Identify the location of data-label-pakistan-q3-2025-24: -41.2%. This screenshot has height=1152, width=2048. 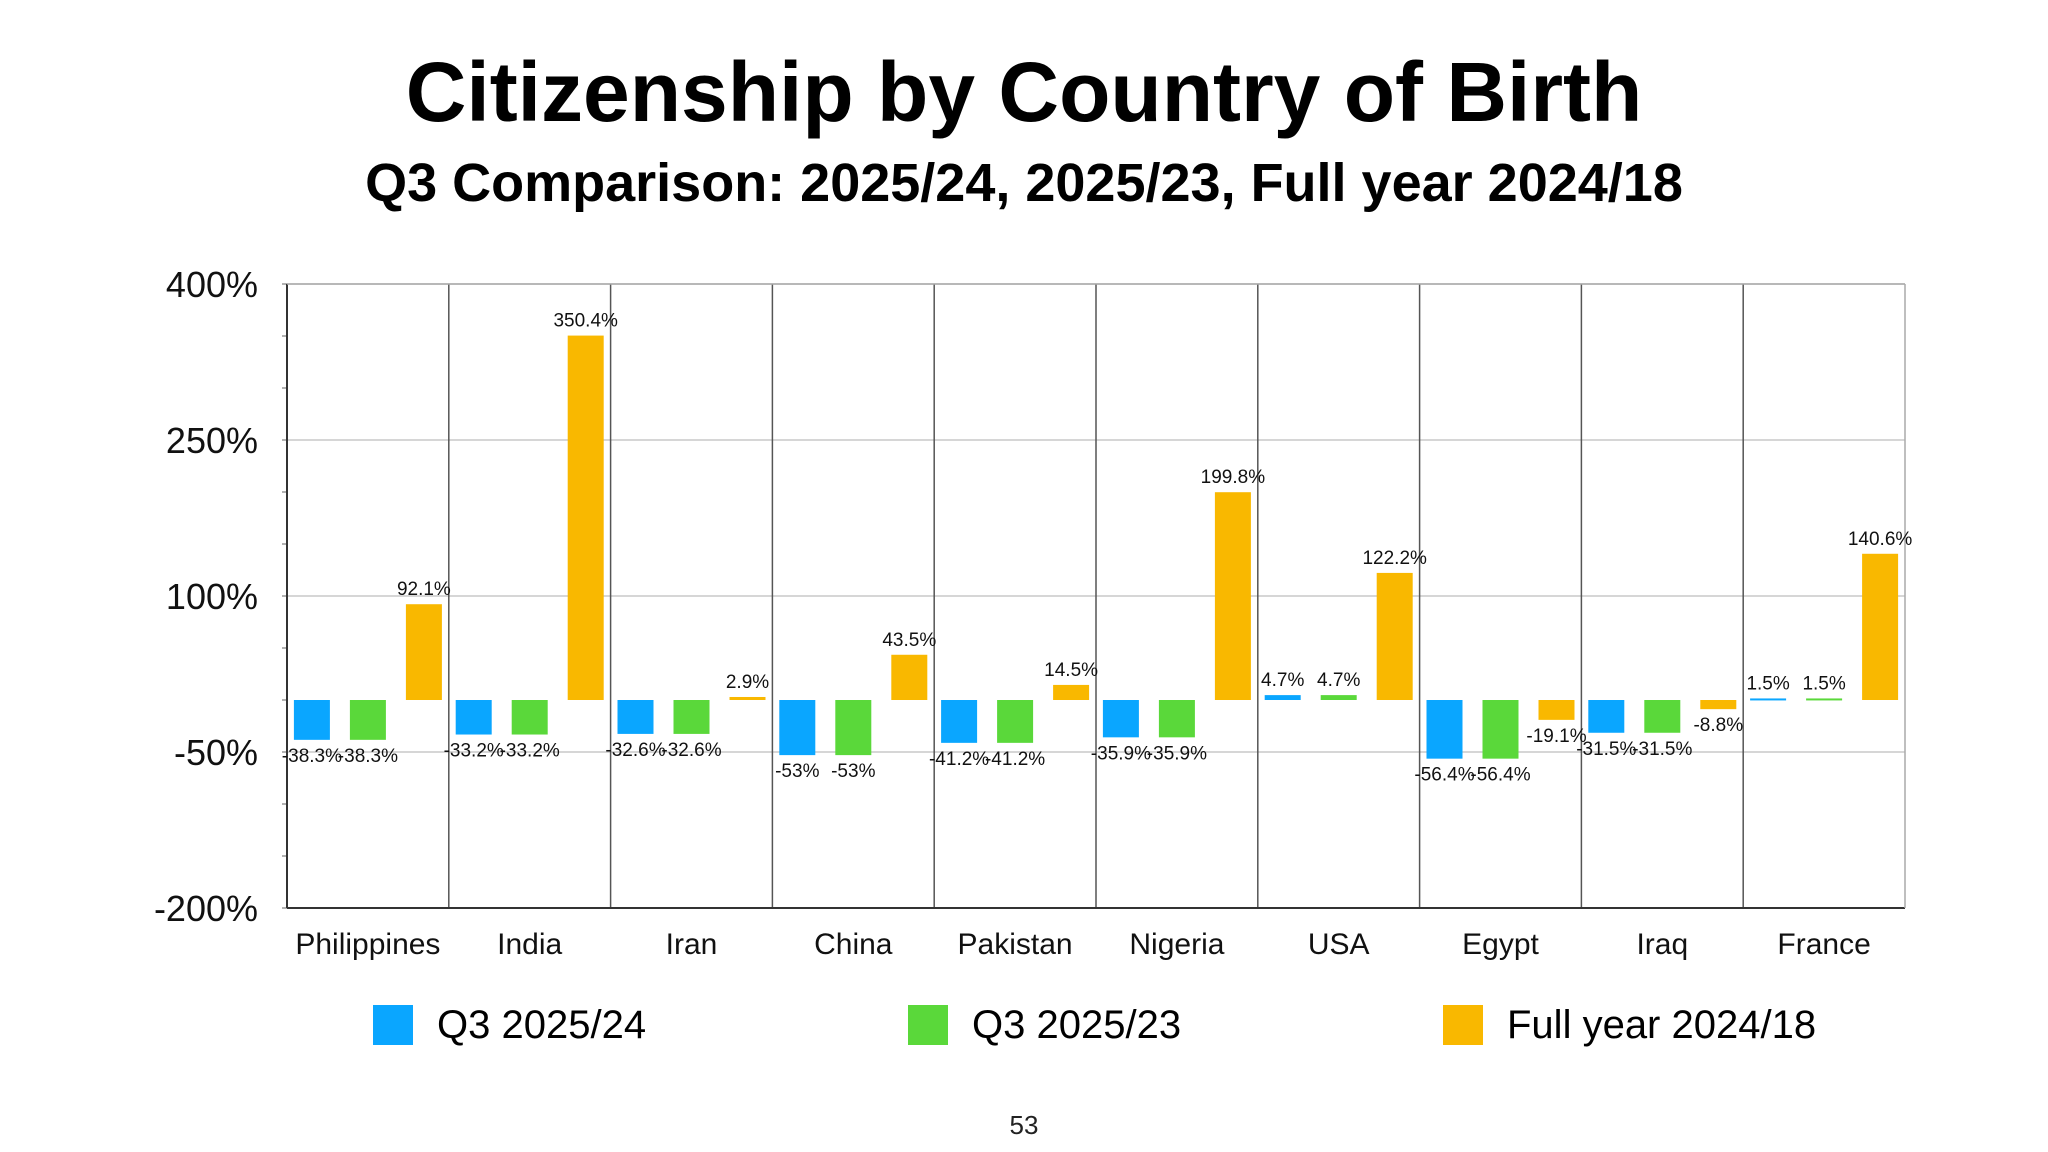
(959, 759).